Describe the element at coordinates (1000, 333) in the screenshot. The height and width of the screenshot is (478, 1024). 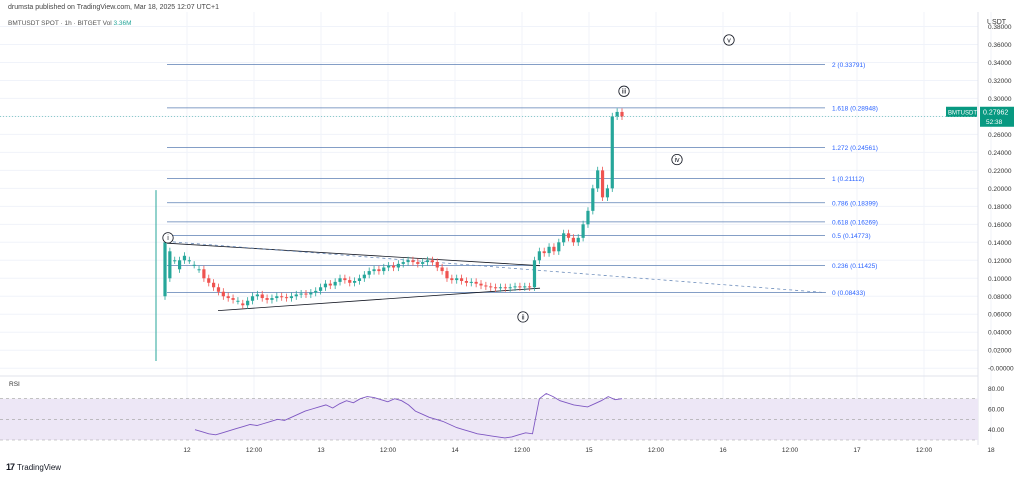
I see `y-tick-label: 0.04000` at that location.